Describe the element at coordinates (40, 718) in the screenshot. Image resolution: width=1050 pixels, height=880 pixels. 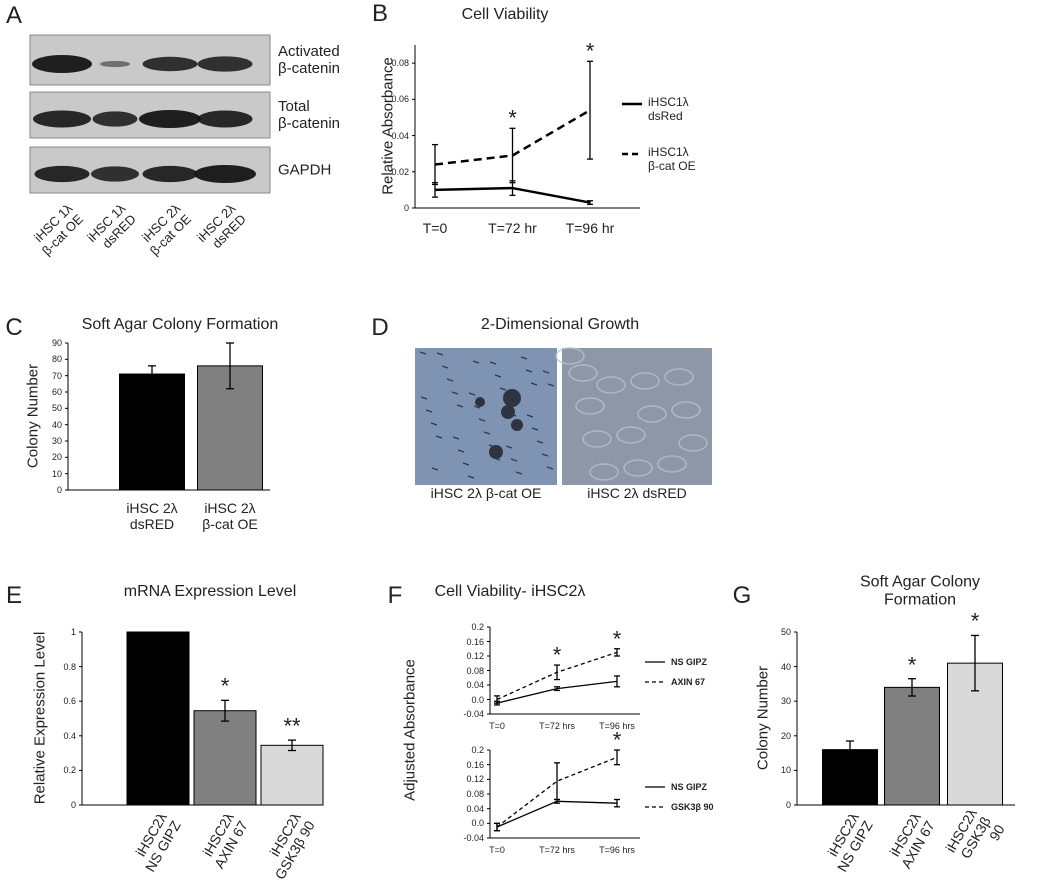
I see `y-axis-label: Relative Expression Level` at that location.